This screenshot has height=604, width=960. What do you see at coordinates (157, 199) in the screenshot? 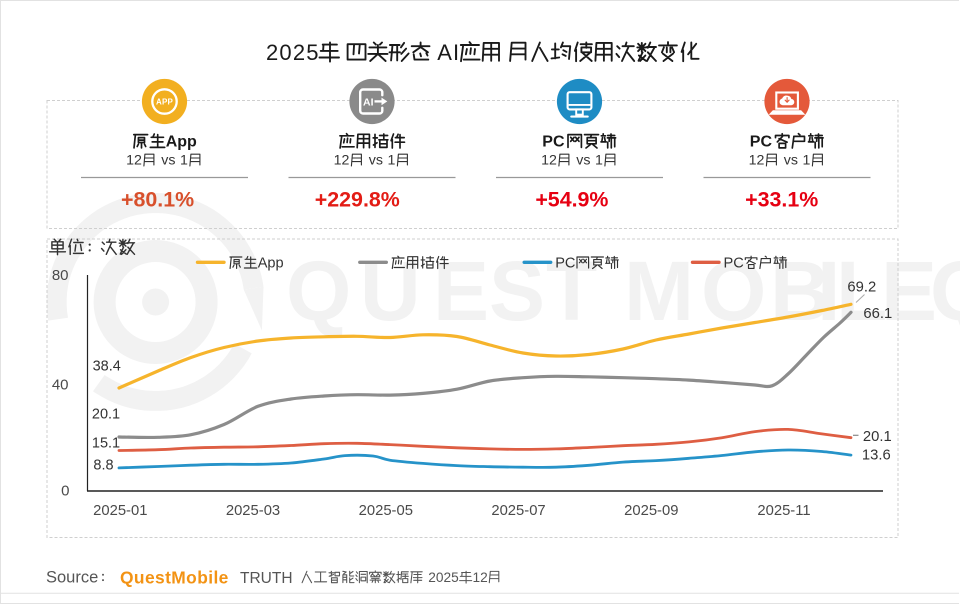
I see `svg-text: +80.1%` at bounding box center [157, 199].